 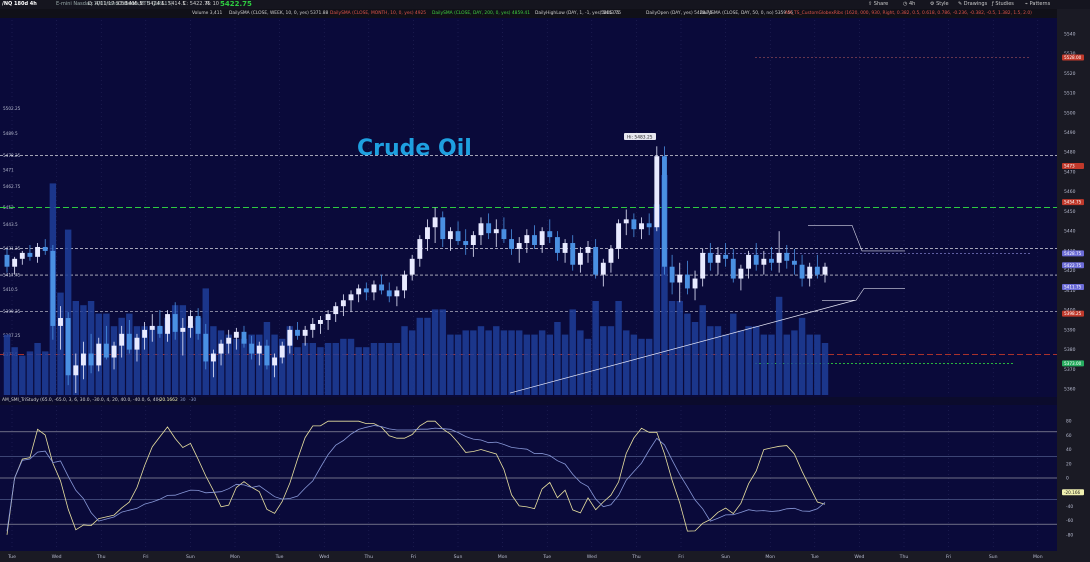 What do you see at coordinates (174, 4) in the screenshot?
I see `quote-low: L: 5414.5` at bounding box center [174, 4].